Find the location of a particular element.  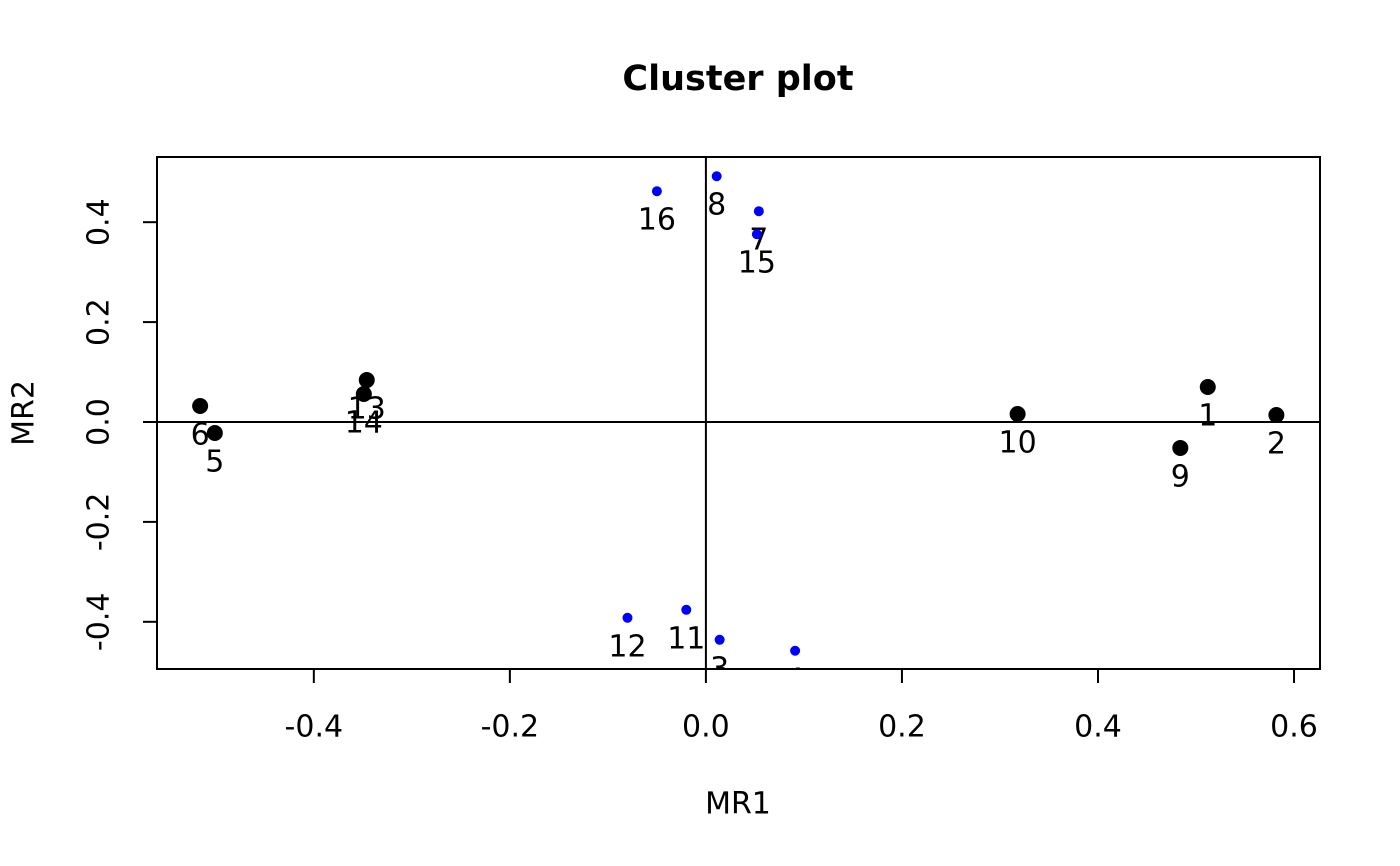

x-tick-label: 0.4 is located at coordinates (1098, 727).